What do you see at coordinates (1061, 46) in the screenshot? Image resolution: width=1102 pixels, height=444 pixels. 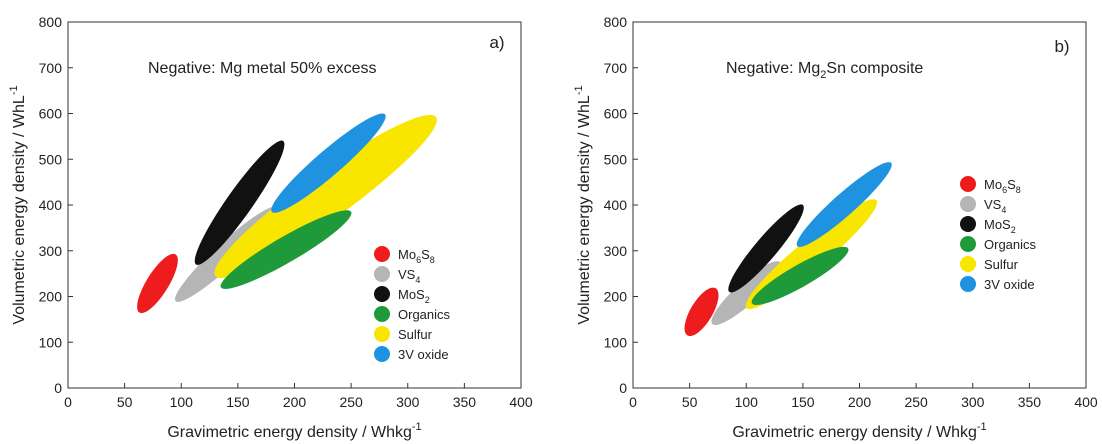 I see `panel-label: b)` at bounding box center [1061, 46].